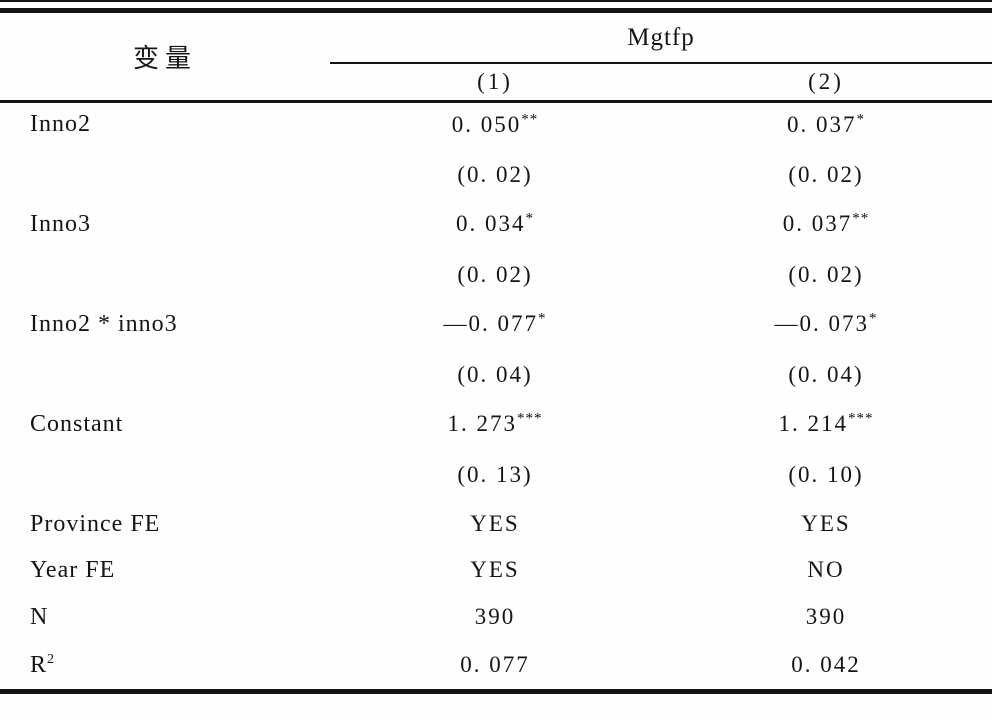 The width and height of the screenshot is (992, 720). What do you see at coordinates (95, 523) in the screenshot?
I see `row-label: Province FE` at bounding box center [95, 523].